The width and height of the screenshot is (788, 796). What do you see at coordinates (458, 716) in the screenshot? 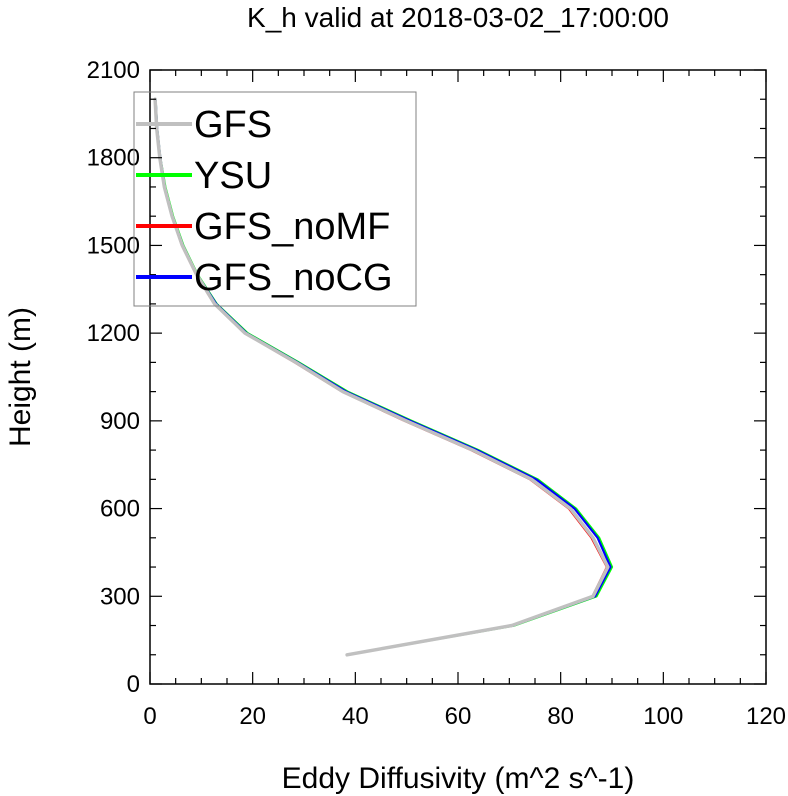
I see `x-tick-label: 60` at bounding box center [458, 716].